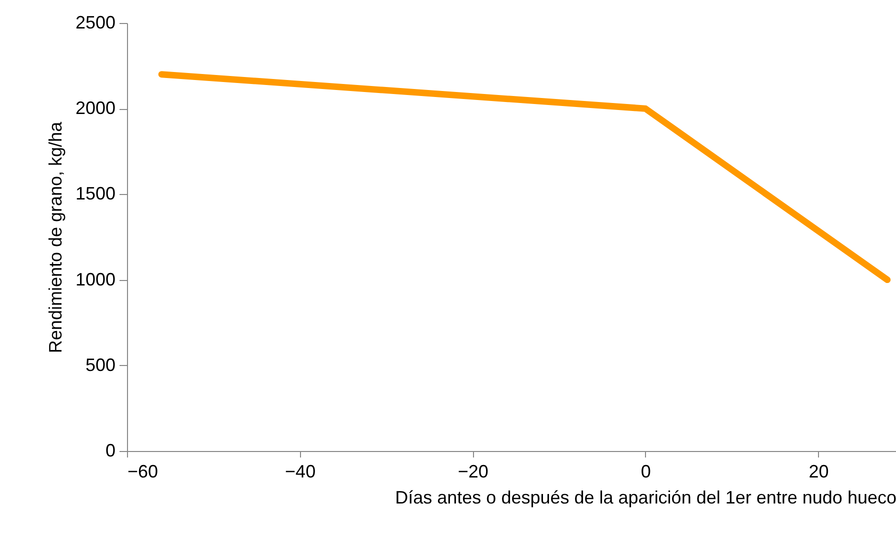 This screenshot has width=896, height=535. What do you see at coordinates (95, 22) in the screenshot?
I see `y-tick-label: 2500` at bounding box center [95, 22].